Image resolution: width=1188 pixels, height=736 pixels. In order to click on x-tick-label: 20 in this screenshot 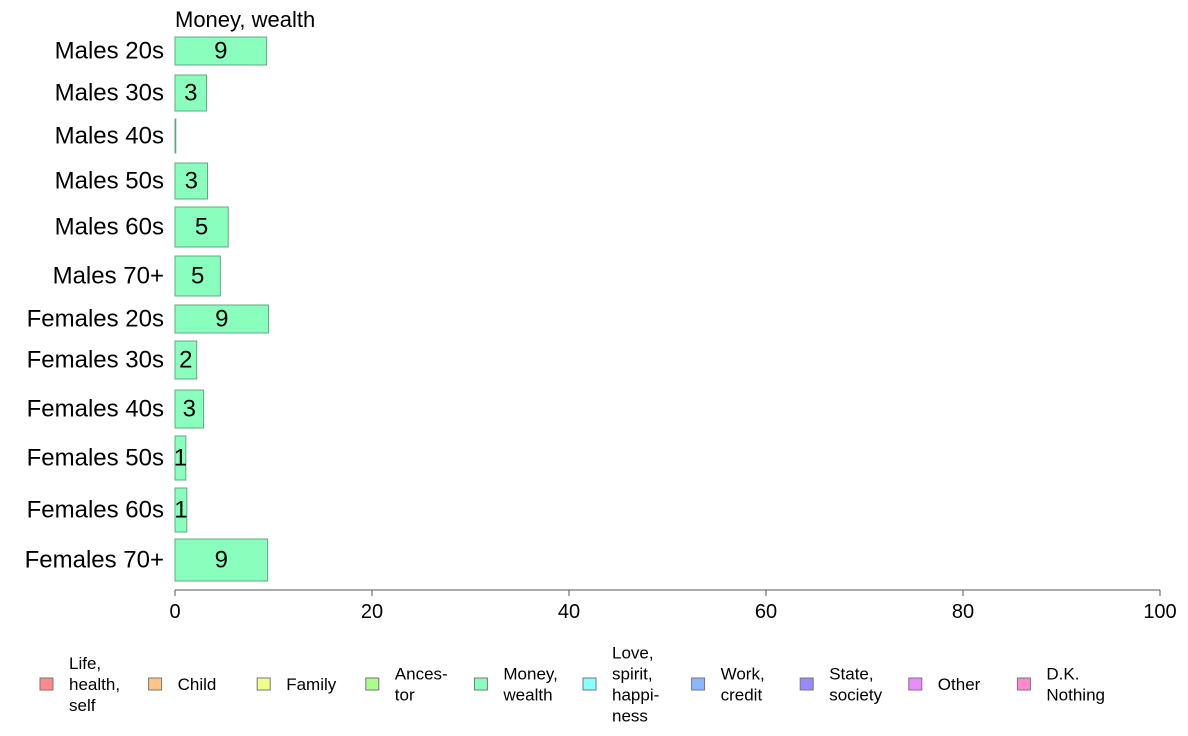, I will do `click(372, 612)`.